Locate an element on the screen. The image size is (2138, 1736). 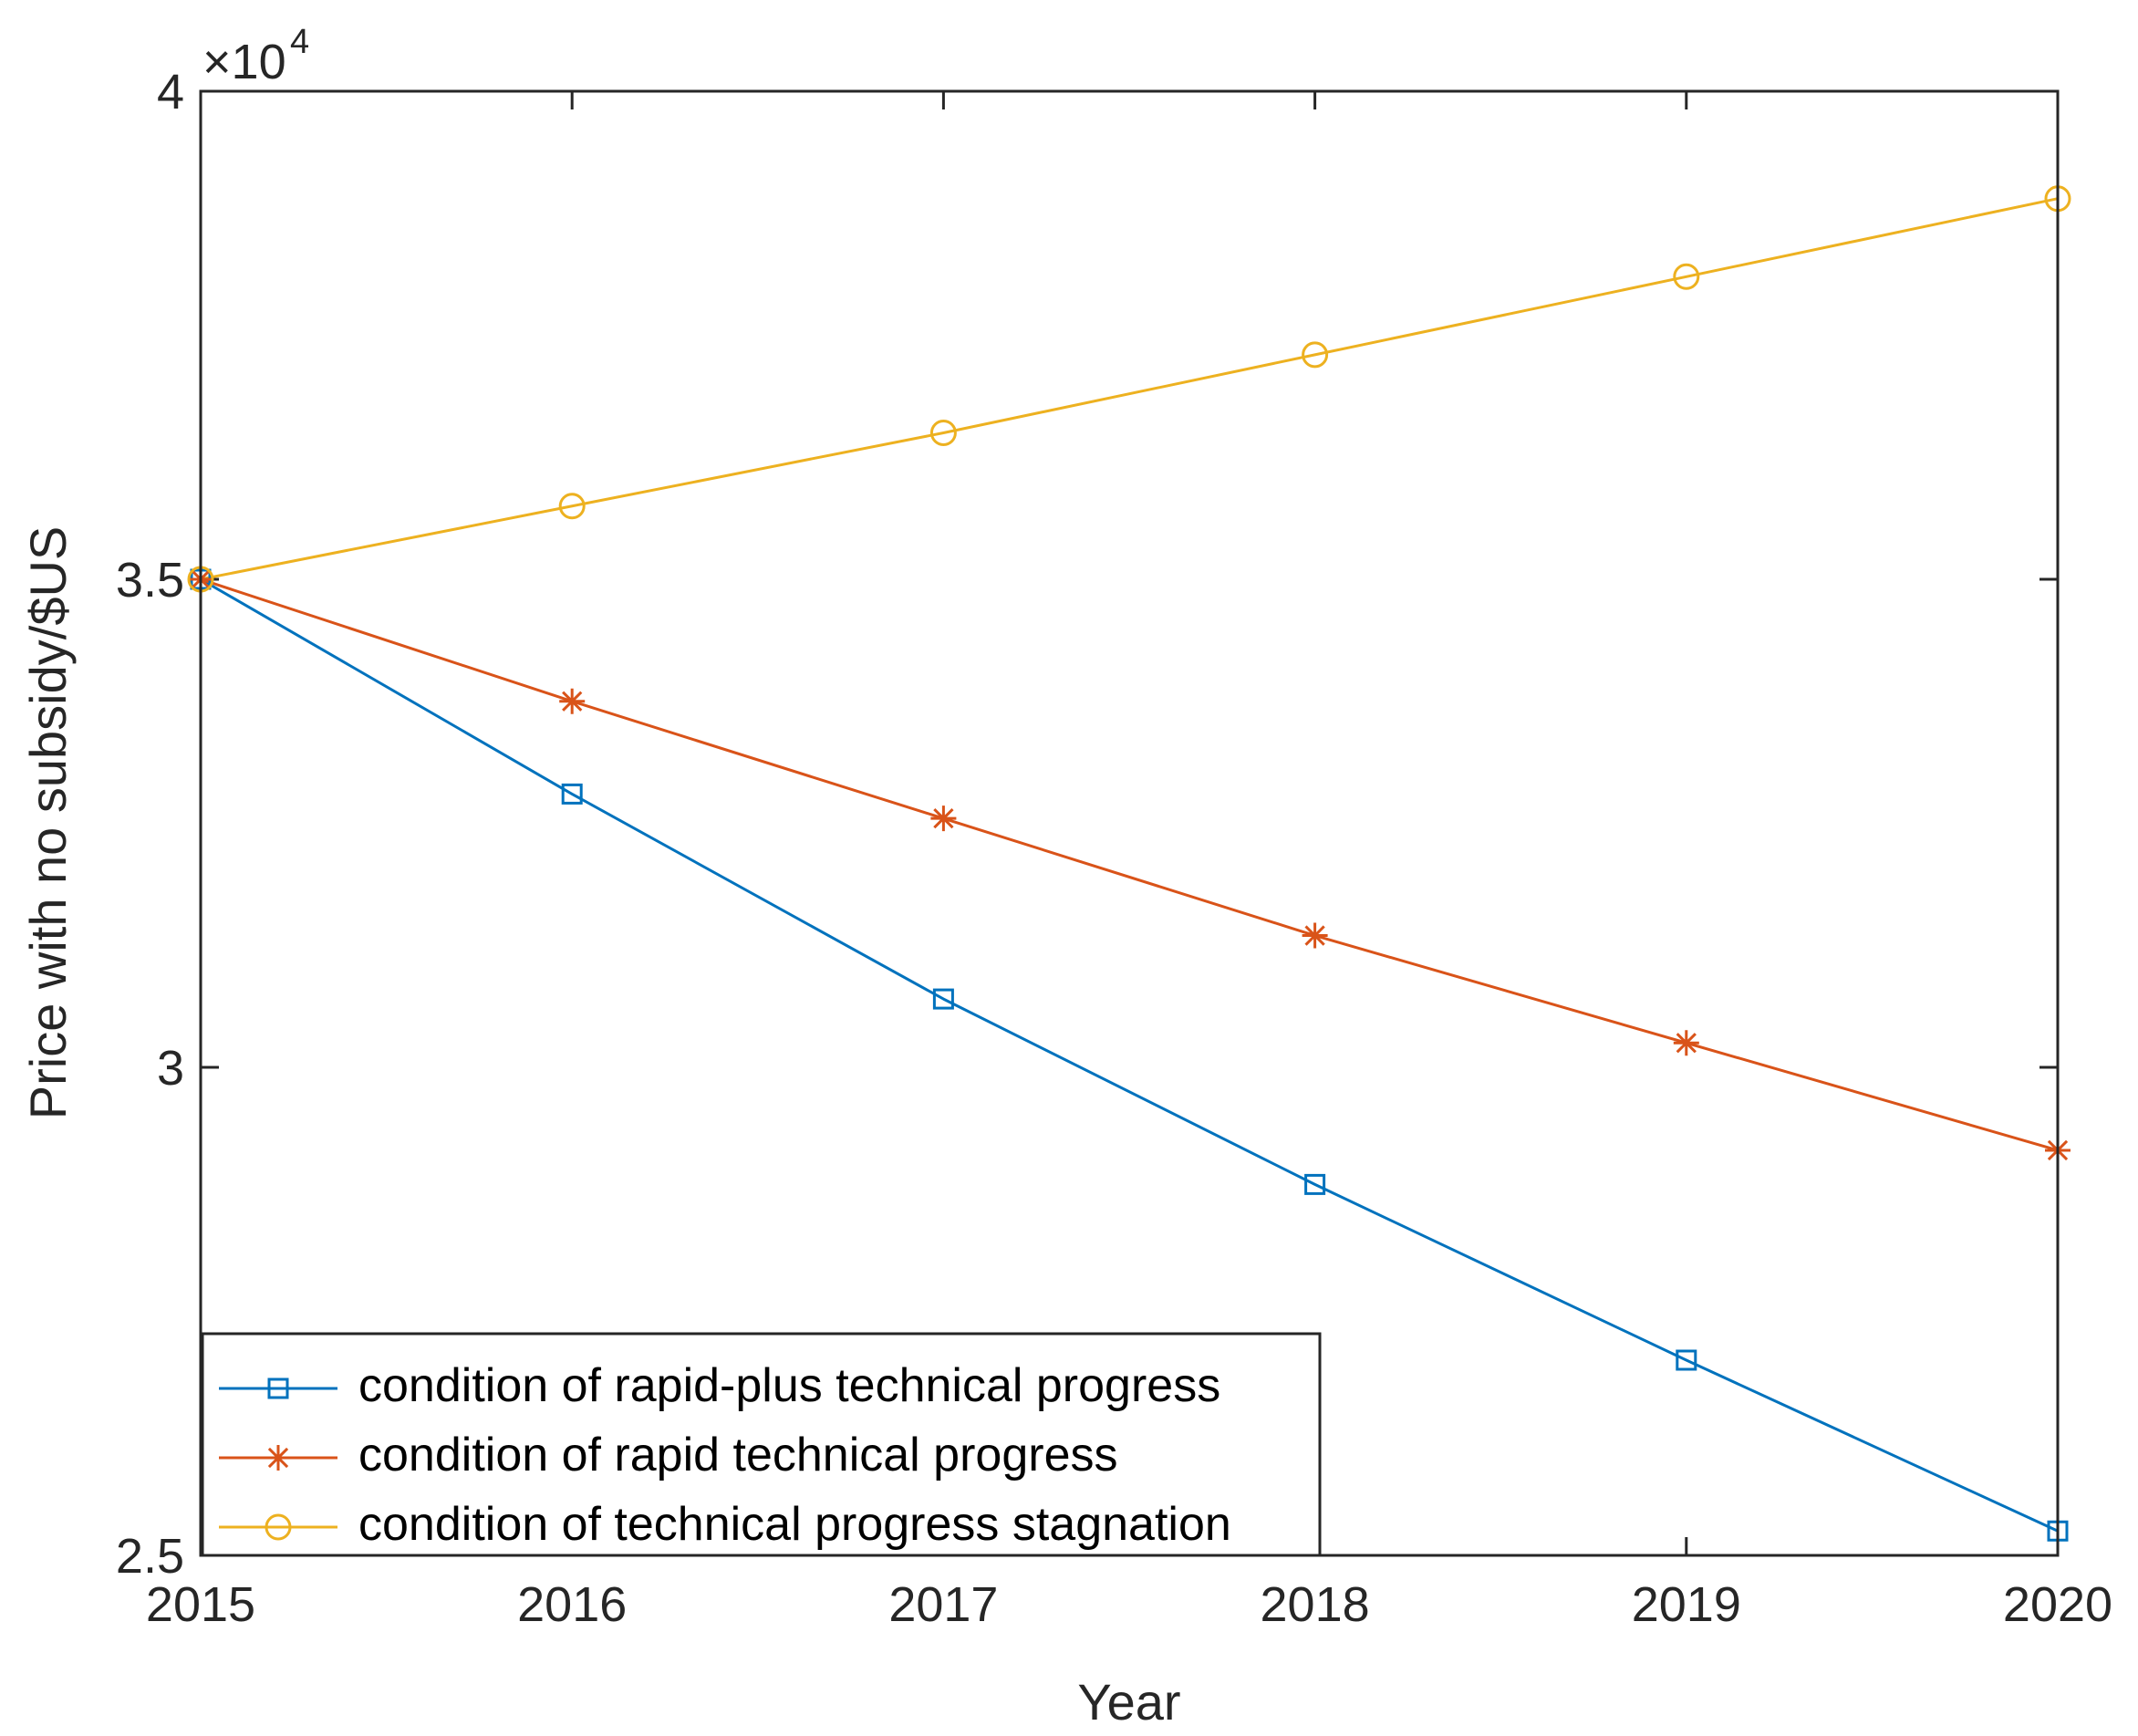
x-tick-label: 2015 is located at coordinates (200, 1604).